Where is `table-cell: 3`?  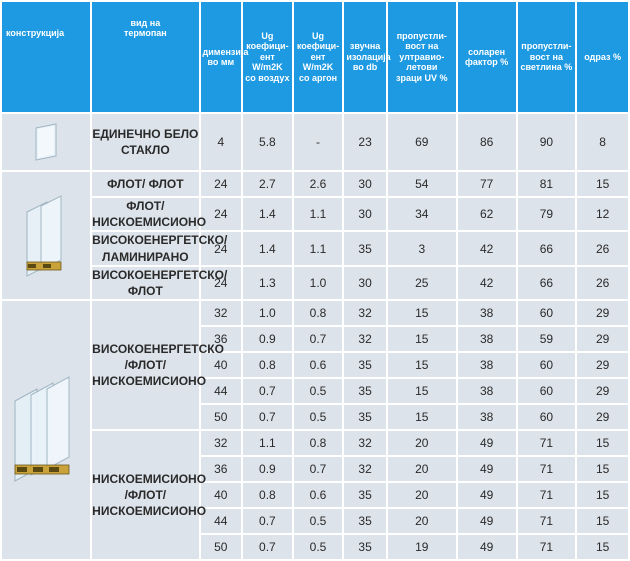 table-cell: 3 is located at coordinates (421, 248).